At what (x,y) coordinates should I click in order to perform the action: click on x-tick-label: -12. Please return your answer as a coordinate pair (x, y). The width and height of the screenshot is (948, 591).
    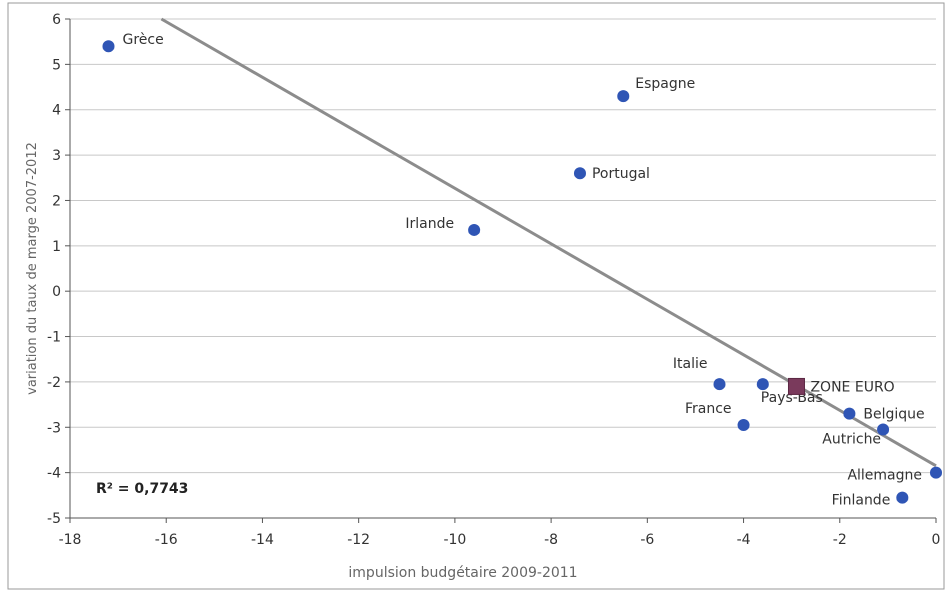
    Looking at the image, I should click on (358, 540).